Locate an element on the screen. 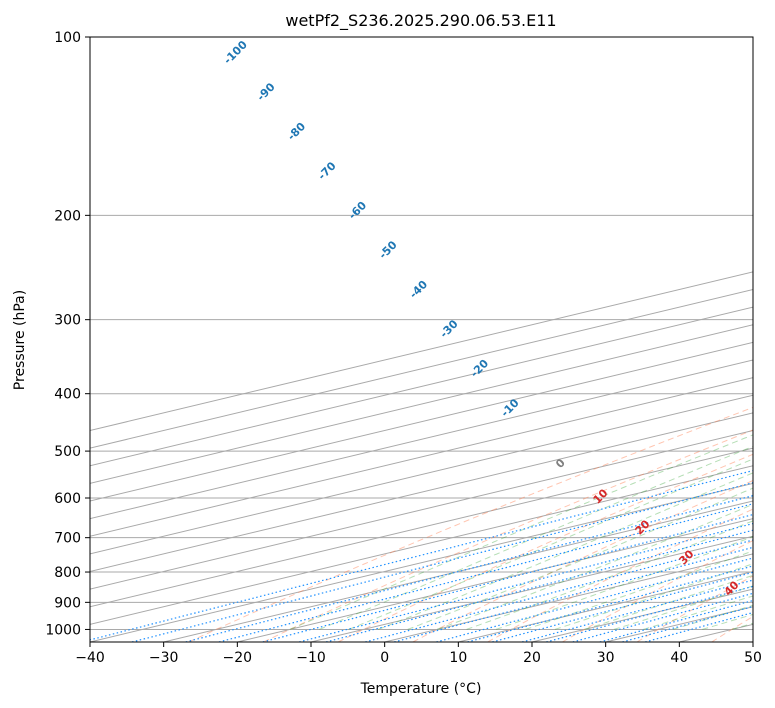 The image size is (775, 708). isopleth-label: -90 is located at coordinates (265, 91).